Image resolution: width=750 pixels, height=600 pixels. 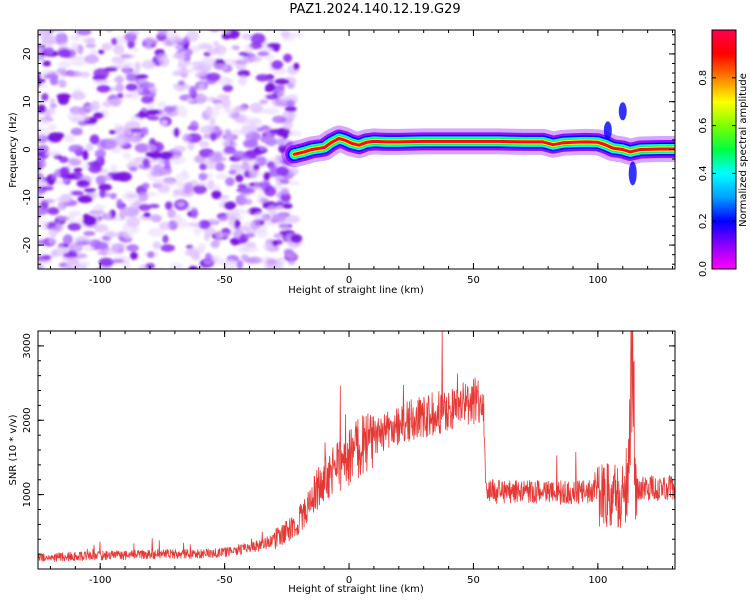 What do you see at coordinates (27, 54) in the screenshot?
I see `spectrogram-y-tick-label: 20` at bounding box center [27, 54].